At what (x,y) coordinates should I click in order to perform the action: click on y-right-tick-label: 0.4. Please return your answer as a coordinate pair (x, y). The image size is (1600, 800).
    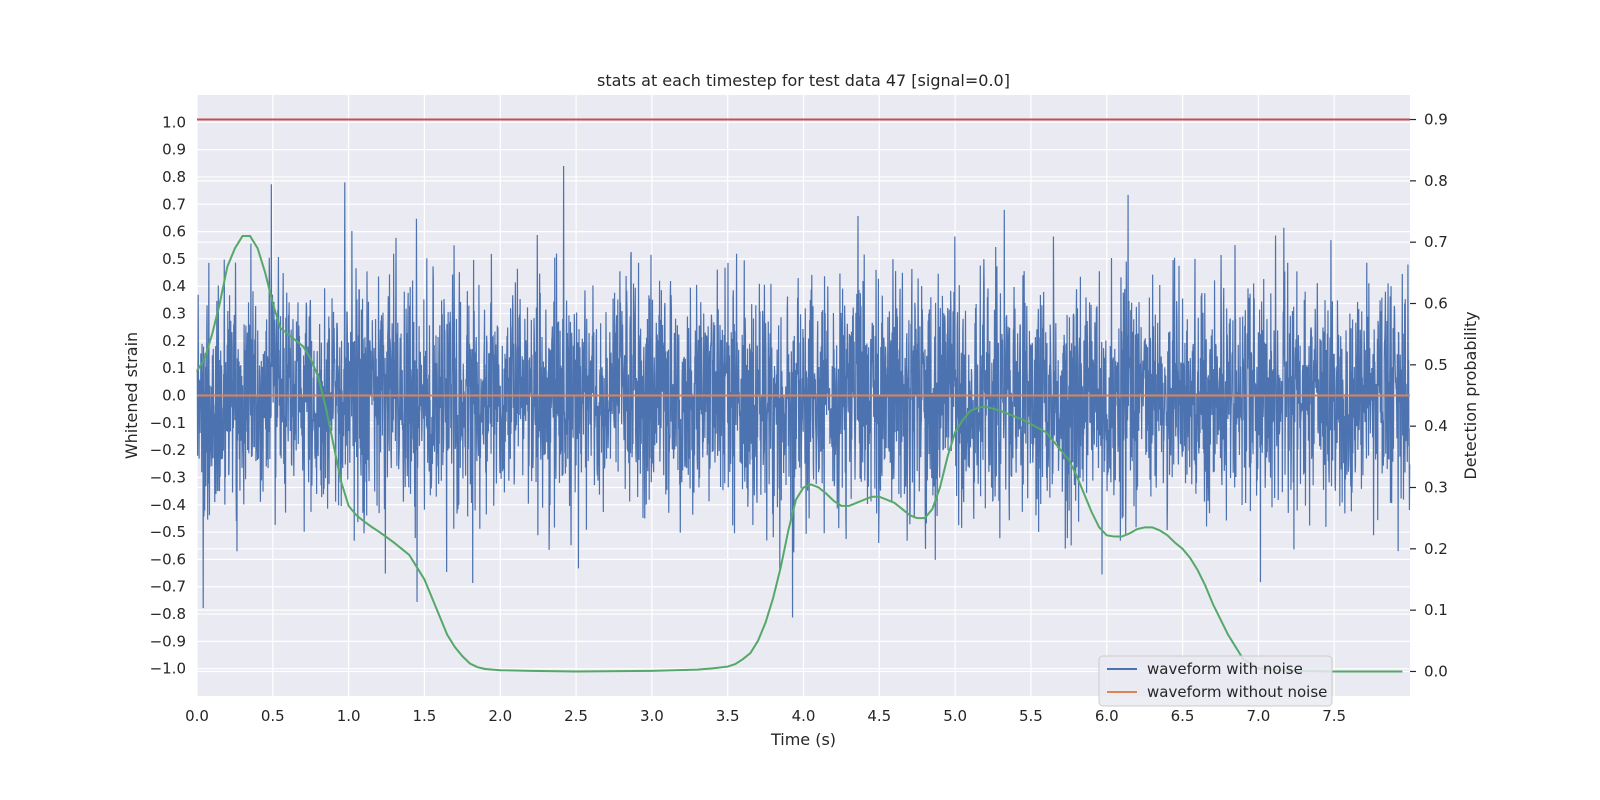
    Looking at the image, I should click on (1436, 426).